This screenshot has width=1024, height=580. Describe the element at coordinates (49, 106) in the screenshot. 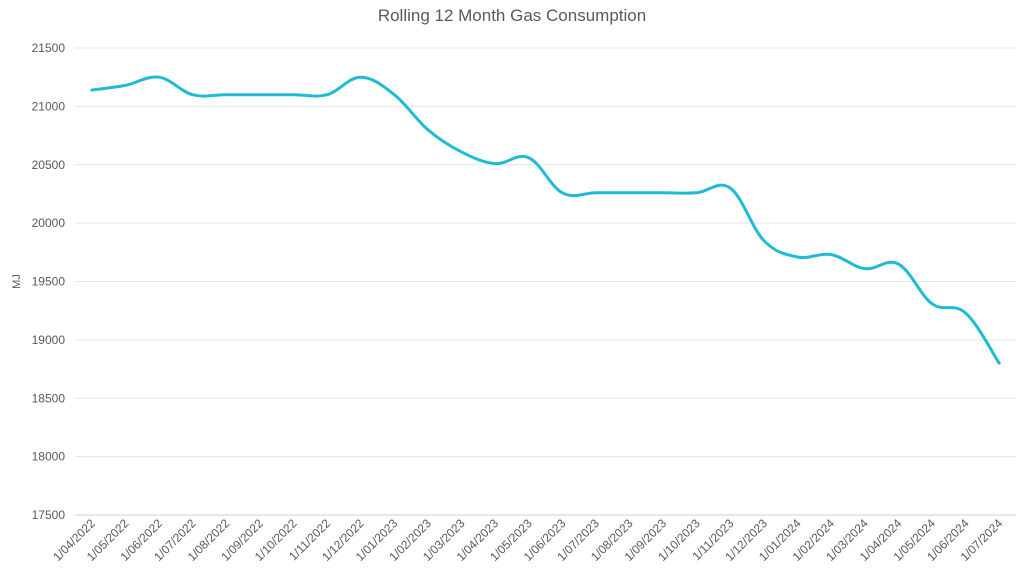

I see `y-tick-label: 21000` at that location.